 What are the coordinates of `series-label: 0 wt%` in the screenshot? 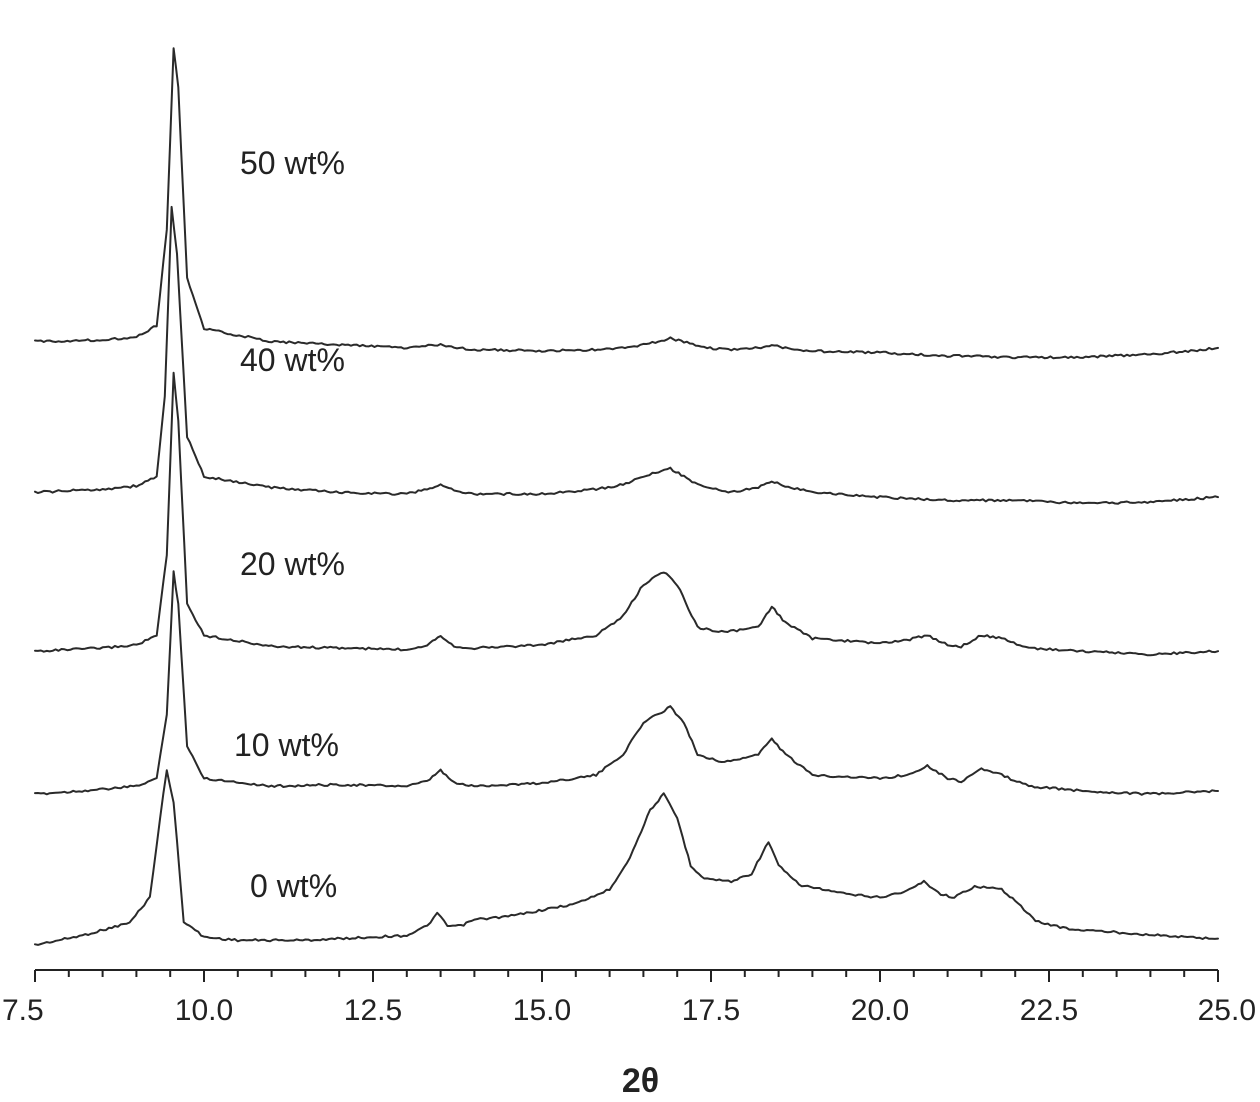 It's located at (293, 886).